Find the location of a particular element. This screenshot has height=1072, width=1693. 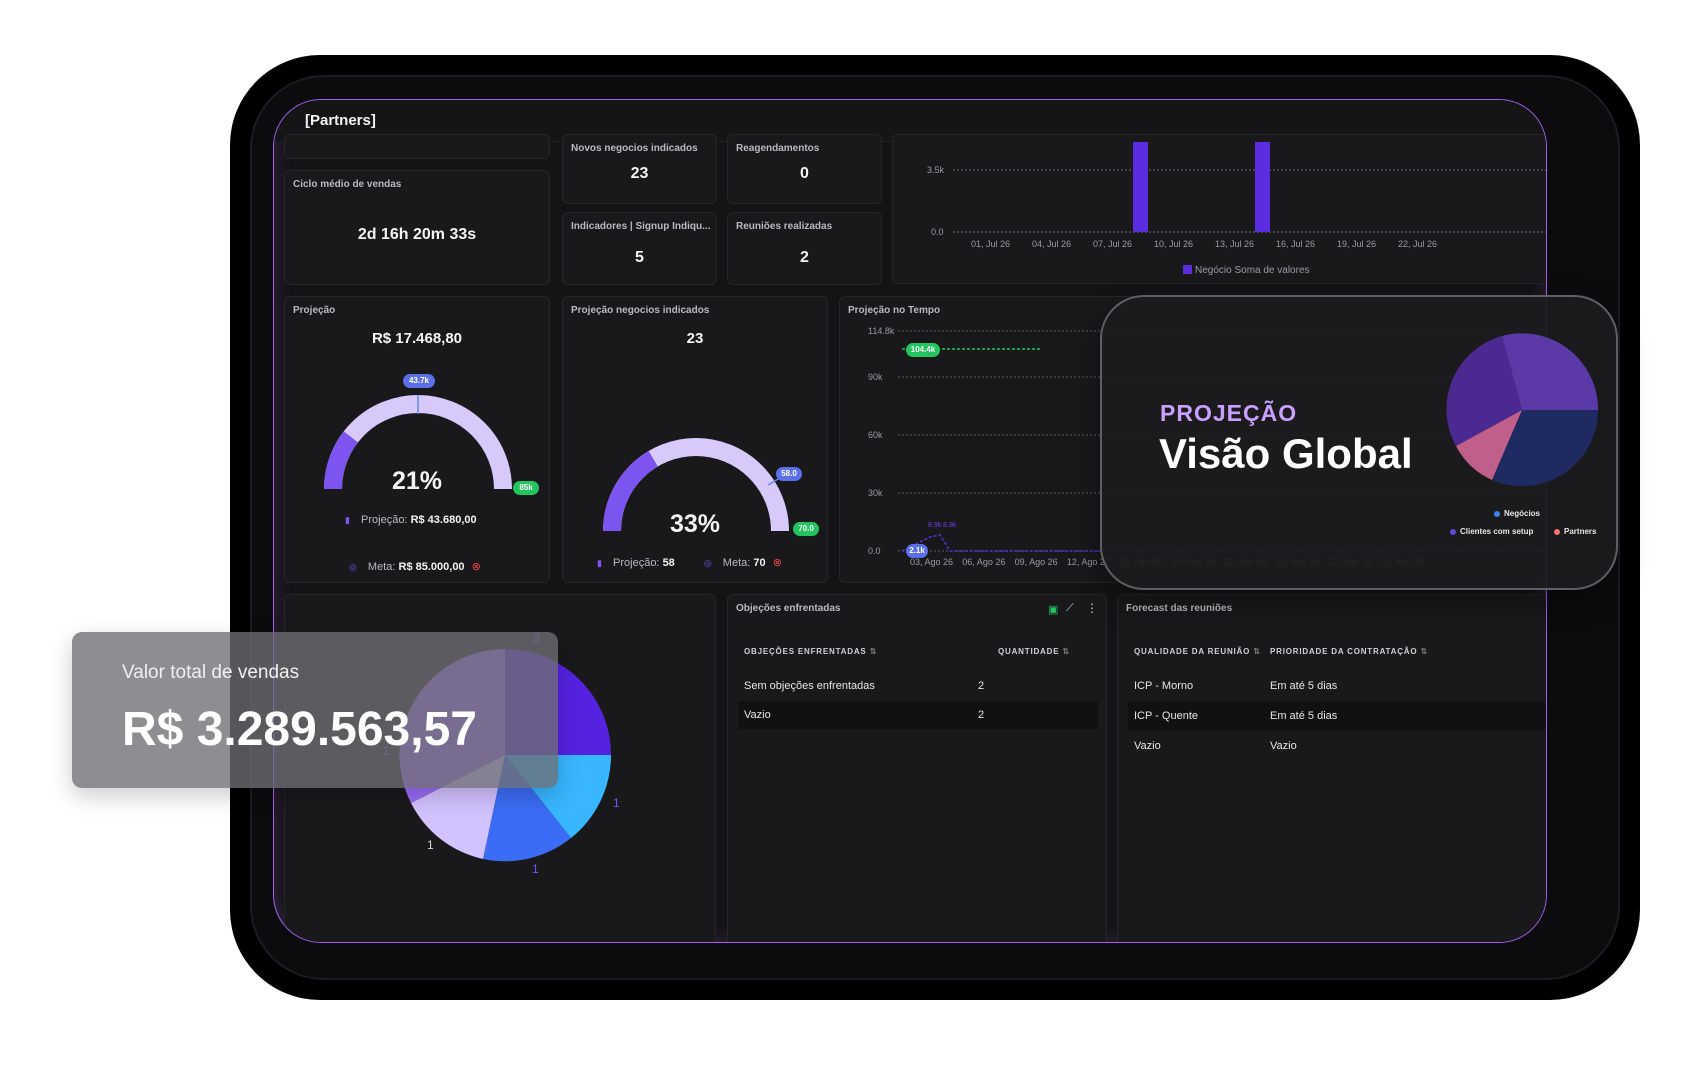

table-row: ICP - Morno Em até 5 dias is located at coordinates (1337, 686).